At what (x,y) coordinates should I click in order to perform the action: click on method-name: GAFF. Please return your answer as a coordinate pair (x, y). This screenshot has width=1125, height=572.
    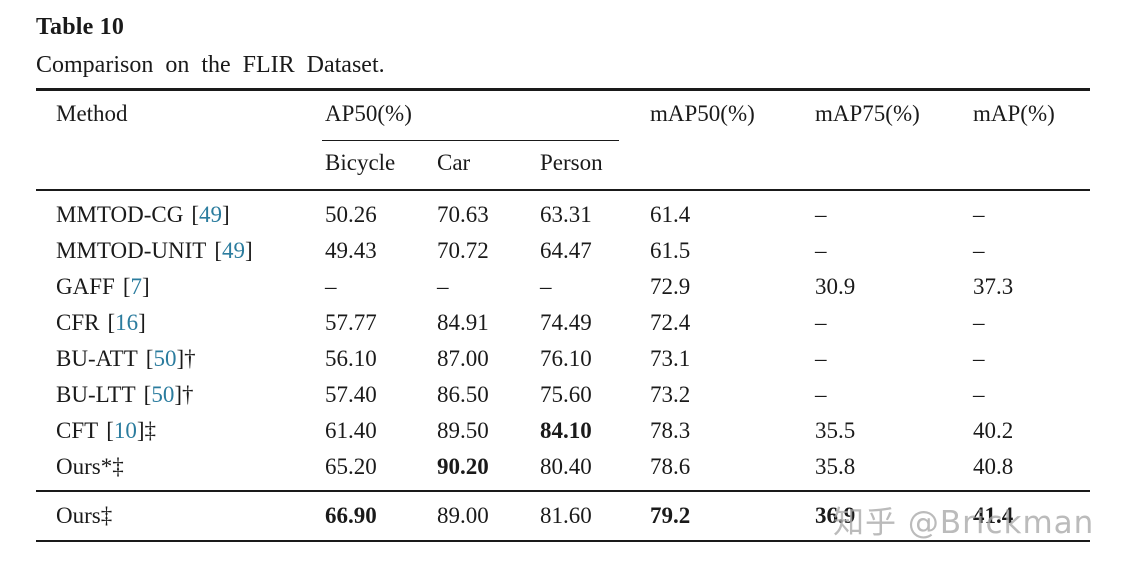
    Looking at the image, I should click on (85, 286).